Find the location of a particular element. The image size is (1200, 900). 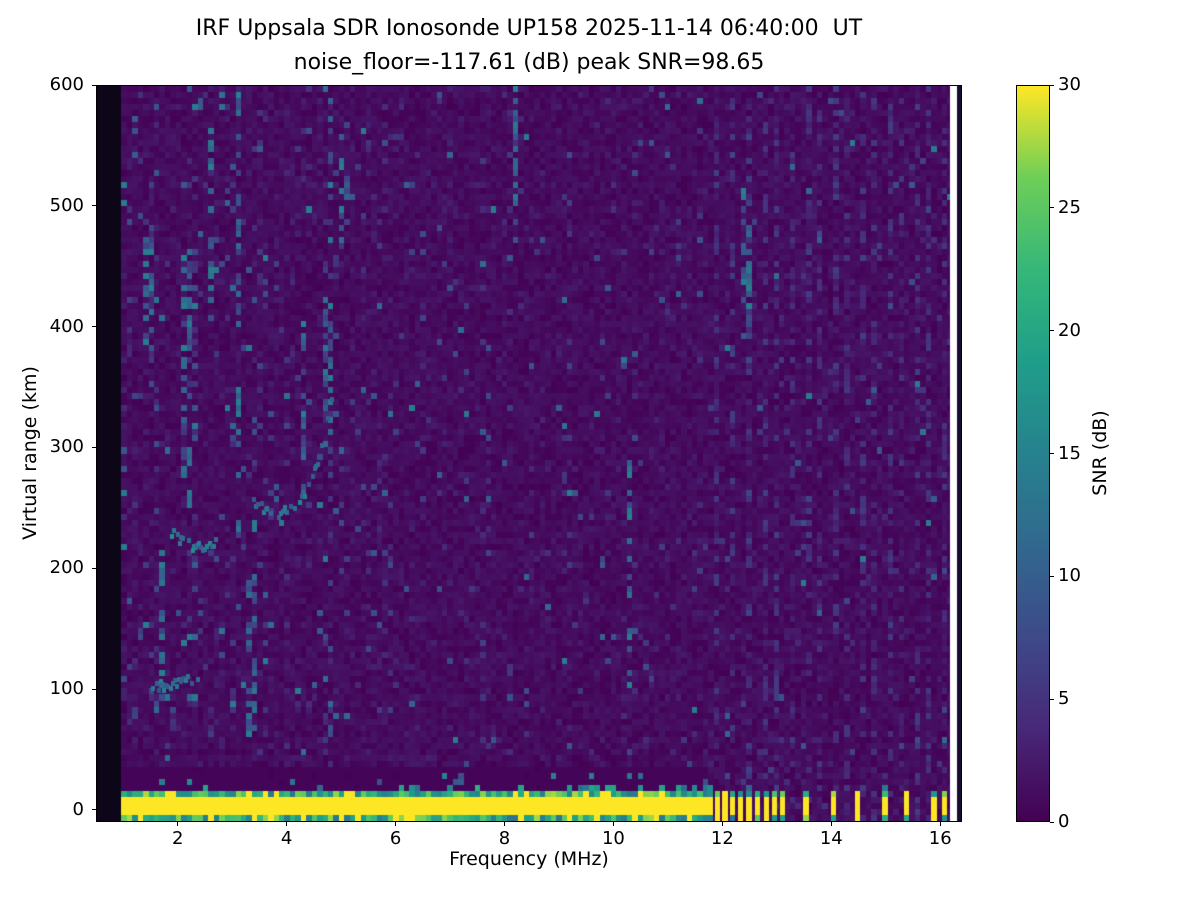

colorbar-axis-label: SNR (dB) is located at coordinates (1100, 453).